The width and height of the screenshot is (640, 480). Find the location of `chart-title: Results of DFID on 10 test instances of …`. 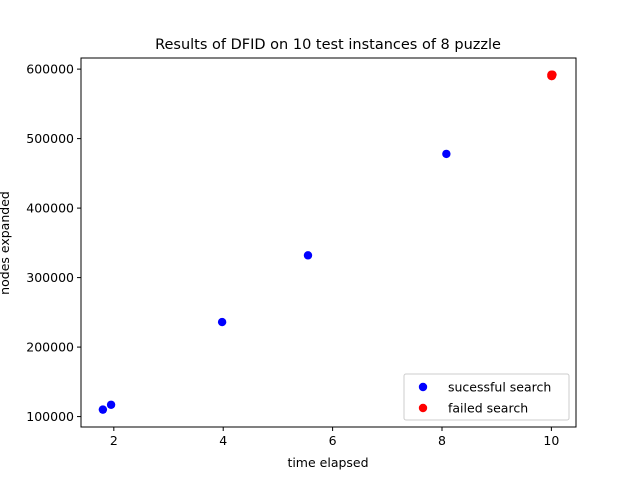

chart-title: Results of DFID on 10 test instances of … is located at coordinates (328, 45).